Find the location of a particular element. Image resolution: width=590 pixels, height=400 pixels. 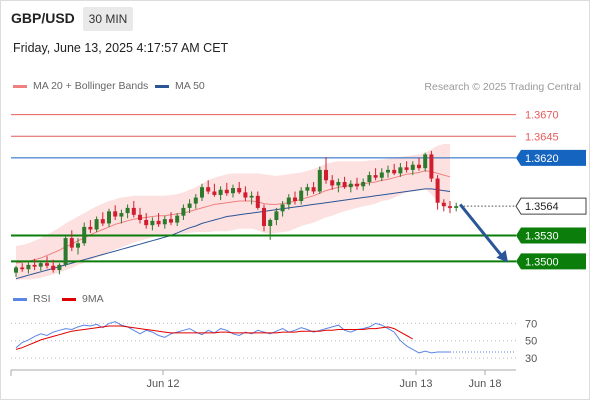

ma9-swatch is located at coordinates (69, 299).